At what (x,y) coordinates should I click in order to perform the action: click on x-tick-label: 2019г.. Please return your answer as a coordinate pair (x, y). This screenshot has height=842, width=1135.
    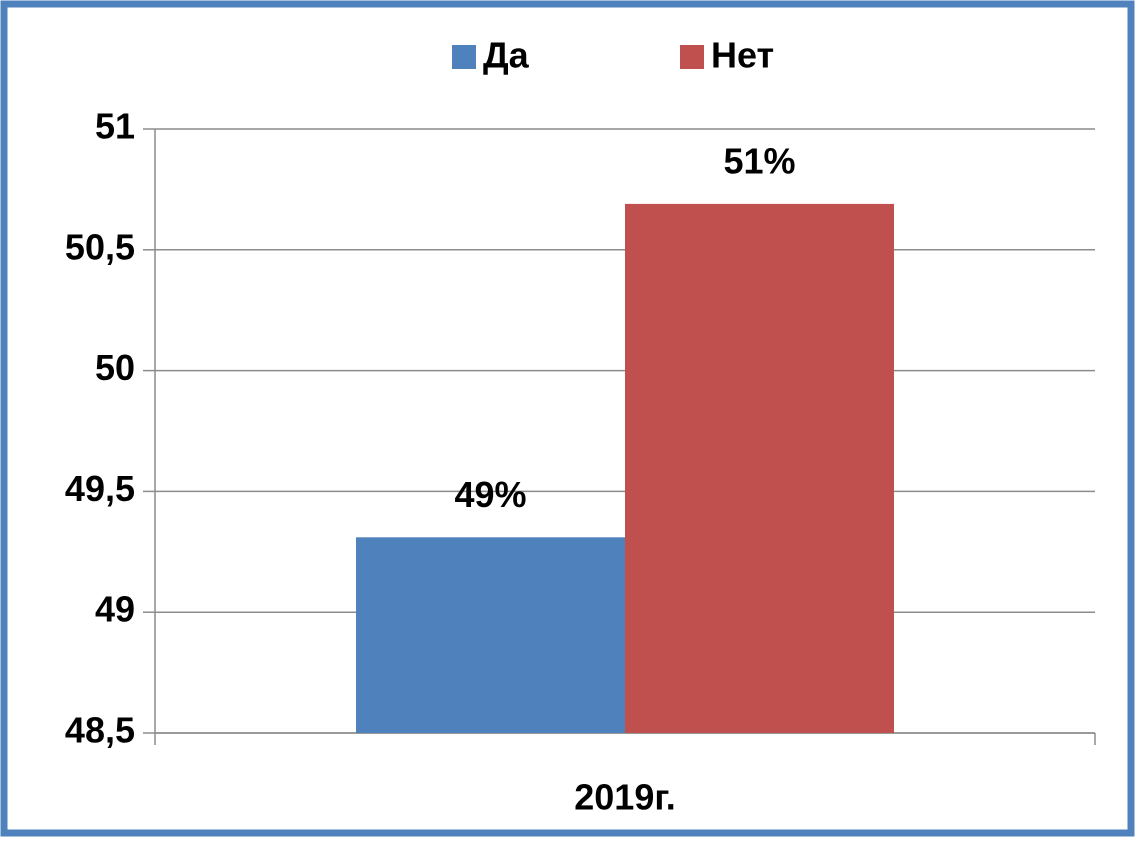
    Looking at the image, I should click on (624, 797).